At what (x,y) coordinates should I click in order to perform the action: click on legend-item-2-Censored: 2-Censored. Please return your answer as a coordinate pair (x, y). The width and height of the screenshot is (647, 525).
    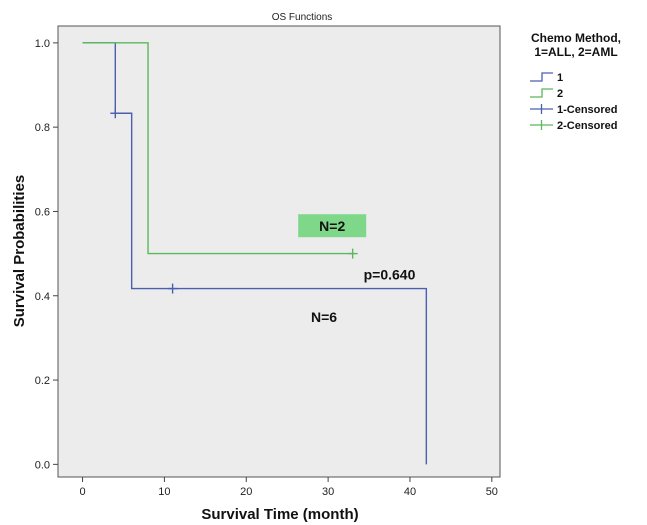
    Looking at the image, I should click on (574, 126).